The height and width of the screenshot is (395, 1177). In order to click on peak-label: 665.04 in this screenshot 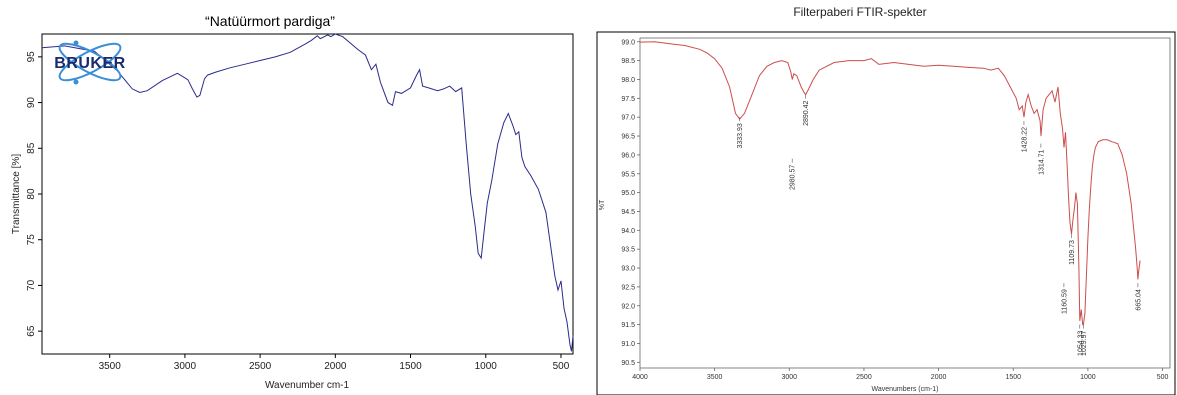, I will do `click(1138, 300)`.